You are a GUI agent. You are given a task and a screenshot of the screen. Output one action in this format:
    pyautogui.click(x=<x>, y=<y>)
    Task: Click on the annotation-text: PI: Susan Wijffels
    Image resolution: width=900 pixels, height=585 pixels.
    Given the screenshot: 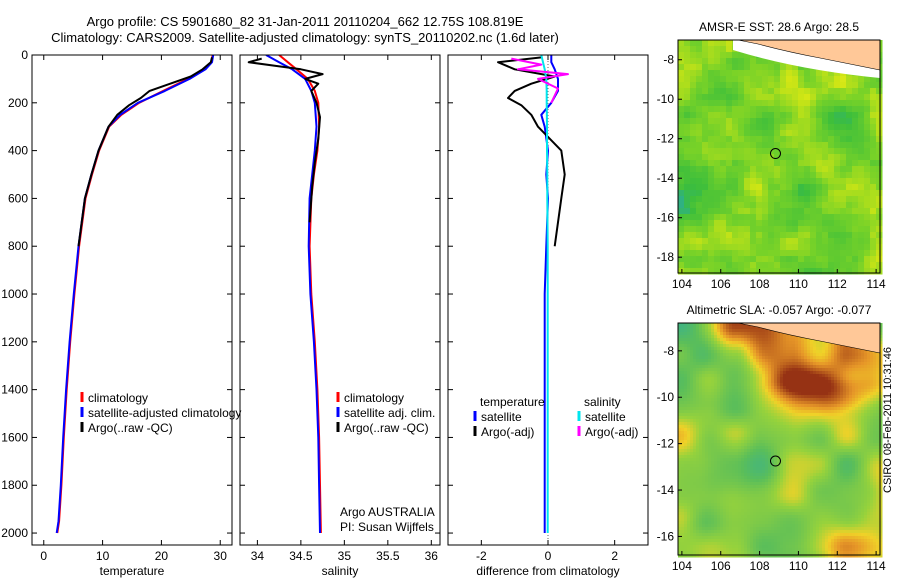 What is the action you would take?
    pyautogui.click(x=387, y=527)
    